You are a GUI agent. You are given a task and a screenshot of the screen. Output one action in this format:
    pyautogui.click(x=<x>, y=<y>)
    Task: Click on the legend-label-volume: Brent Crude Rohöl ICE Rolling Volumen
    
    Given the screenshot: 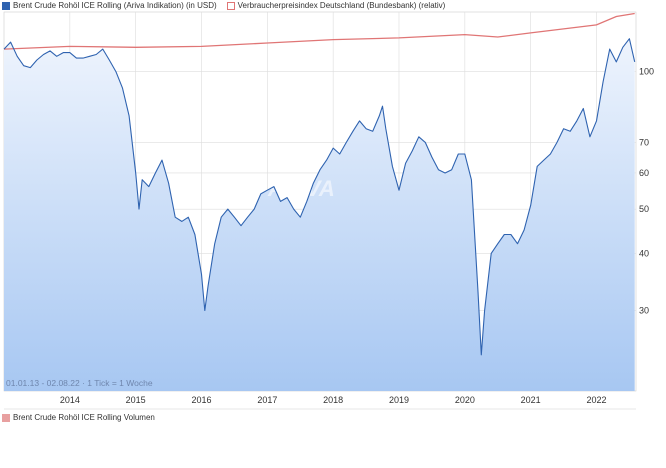 What is the action you would take?
    pyautogui.click(x=84, y=417)
    